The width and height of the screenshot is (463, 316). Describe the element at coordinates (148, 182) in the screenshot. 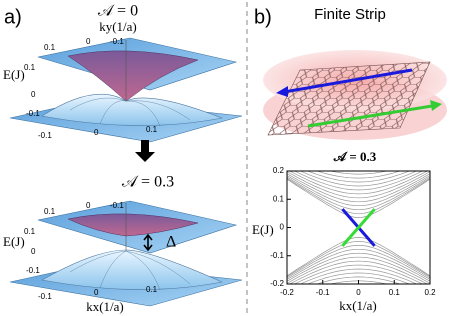

I see `panel-title: 𝒜 = 0.3` at that location.